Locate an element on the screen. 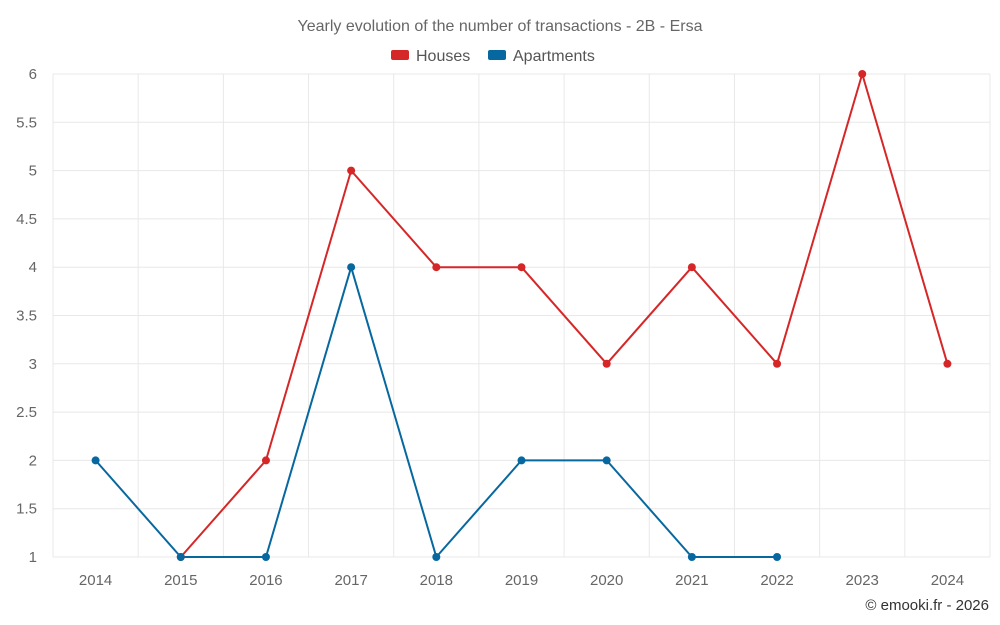 This screenshot has height=625, width=1000. x-tick-label: 2024 is located at coordinates (947, 580).